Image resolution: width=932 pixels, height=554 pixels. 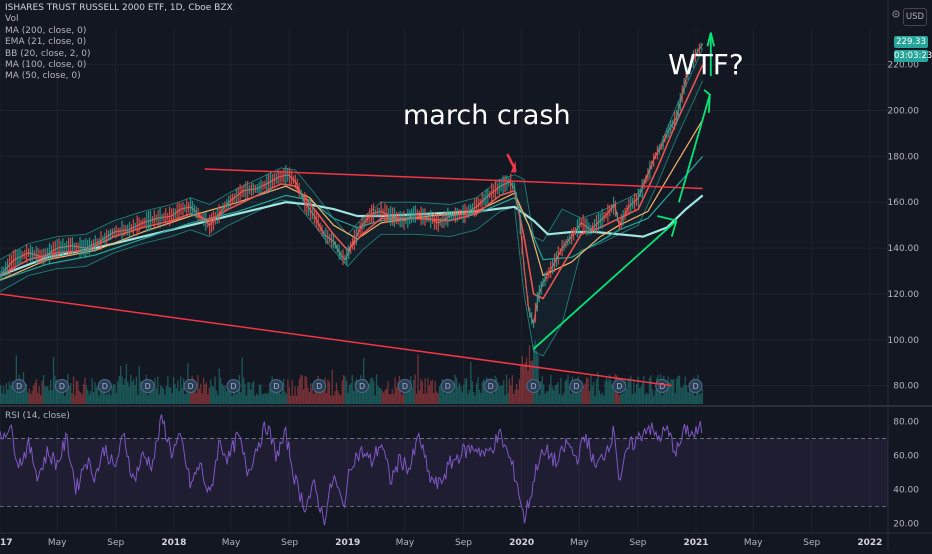 What do you see at coordinates (48, 53) in the screenshot?
I see `legend-bb: BB (20, close, 2, 0)` at bounding box center [48, 53].